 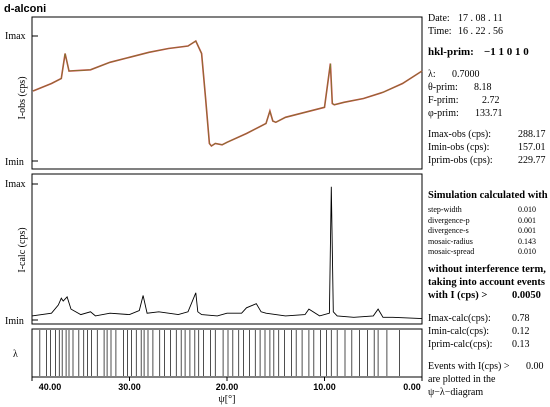 What do you see at coordinates (227, 399) in the screenshot?
I see `x-axis-label: ψ[°]` at bounding box center [227, 399].